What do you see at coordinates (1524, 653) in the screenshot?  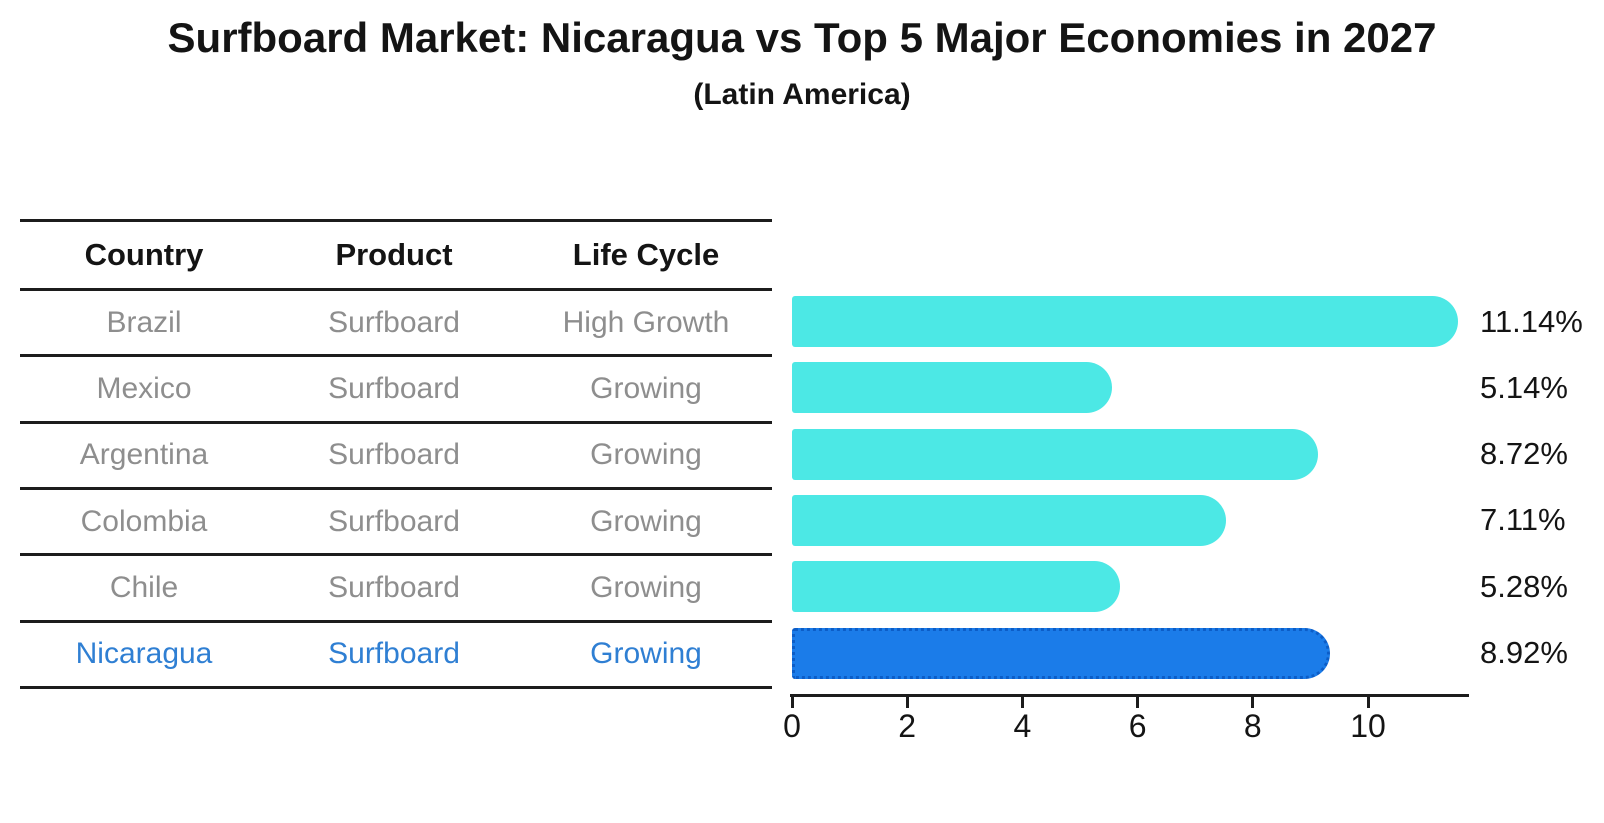 I see `bar-value-label-nicaragua: 8.92%` at bounding box center [1524, 653].